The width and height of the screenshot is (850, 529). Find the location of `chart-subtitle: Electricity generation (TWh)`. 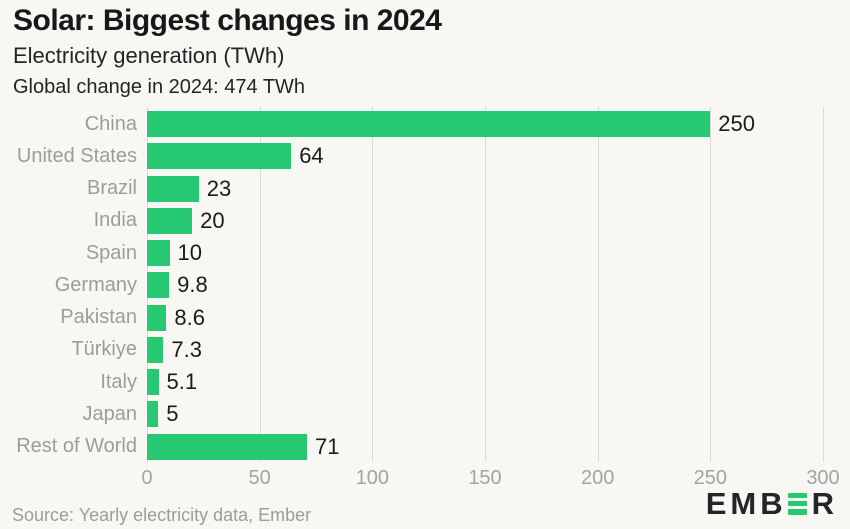

chart-subtitle: Electricity generation (TWh) is located at coordinates (149, 55).